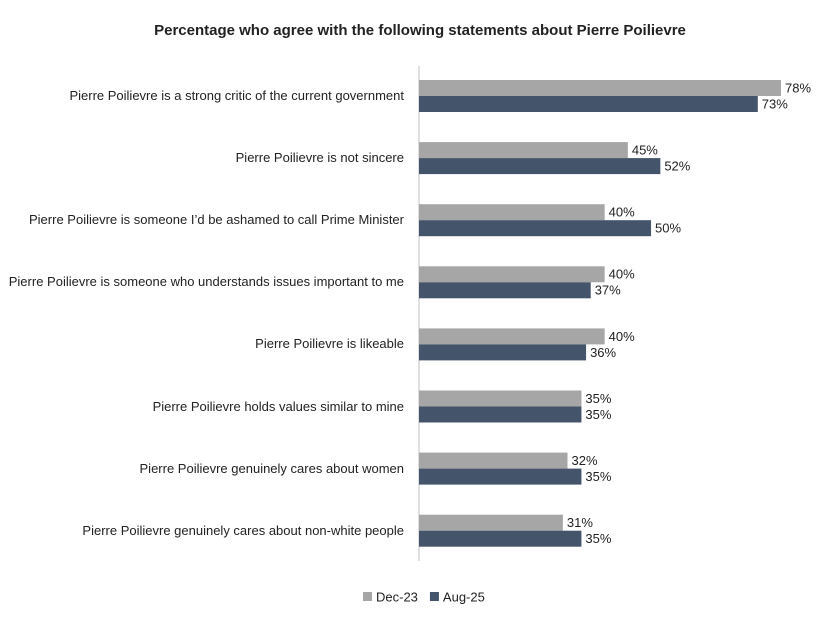 This screenshot has width=838, height=638. What do you see at coordinates (585, 460) in the screenshot?
I see `value-label: 32%` at bounding box center [585, 460].